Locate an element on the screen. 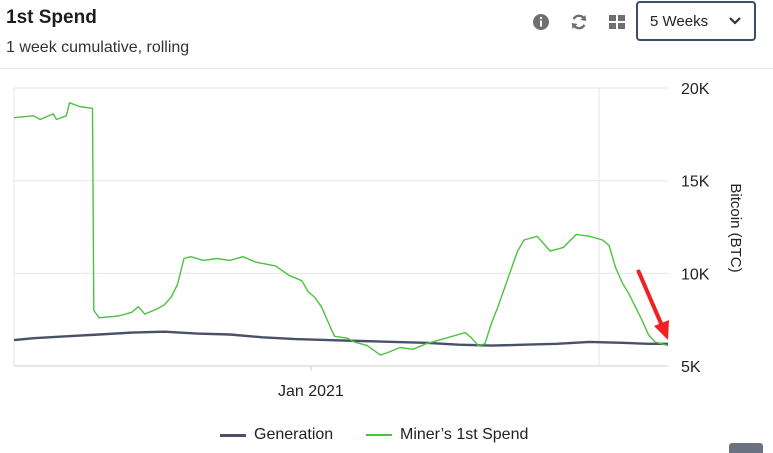 The height and width of the screenshot is (453, 773). y-axis-label: Bitcoin (BTC) is located at coordinates (735, 227).